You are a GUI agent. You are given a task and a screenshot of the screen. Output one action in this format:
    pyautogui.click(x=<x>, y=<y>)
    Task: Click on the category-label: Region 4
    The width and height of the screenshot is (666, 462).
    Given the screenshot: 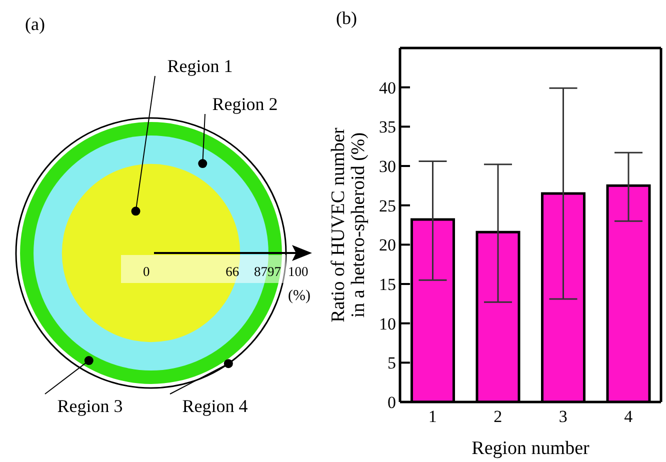 What is the action you would take?
    pyautogui.click(x=215, y=406)
    